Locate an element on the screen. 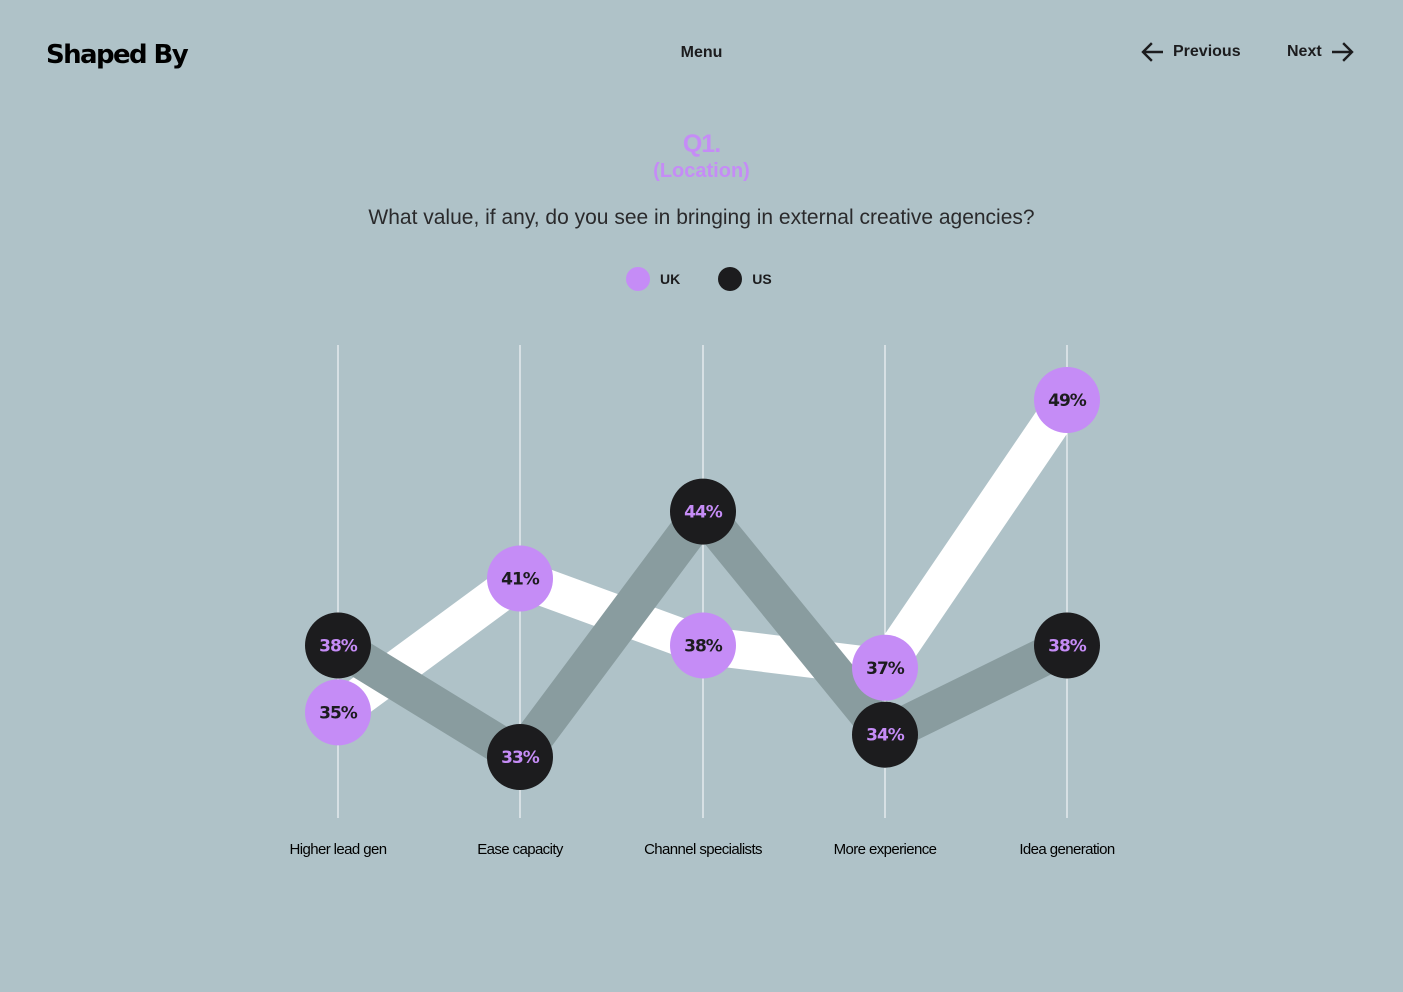  logo: Shaped By is located at coordinates (117, 55).